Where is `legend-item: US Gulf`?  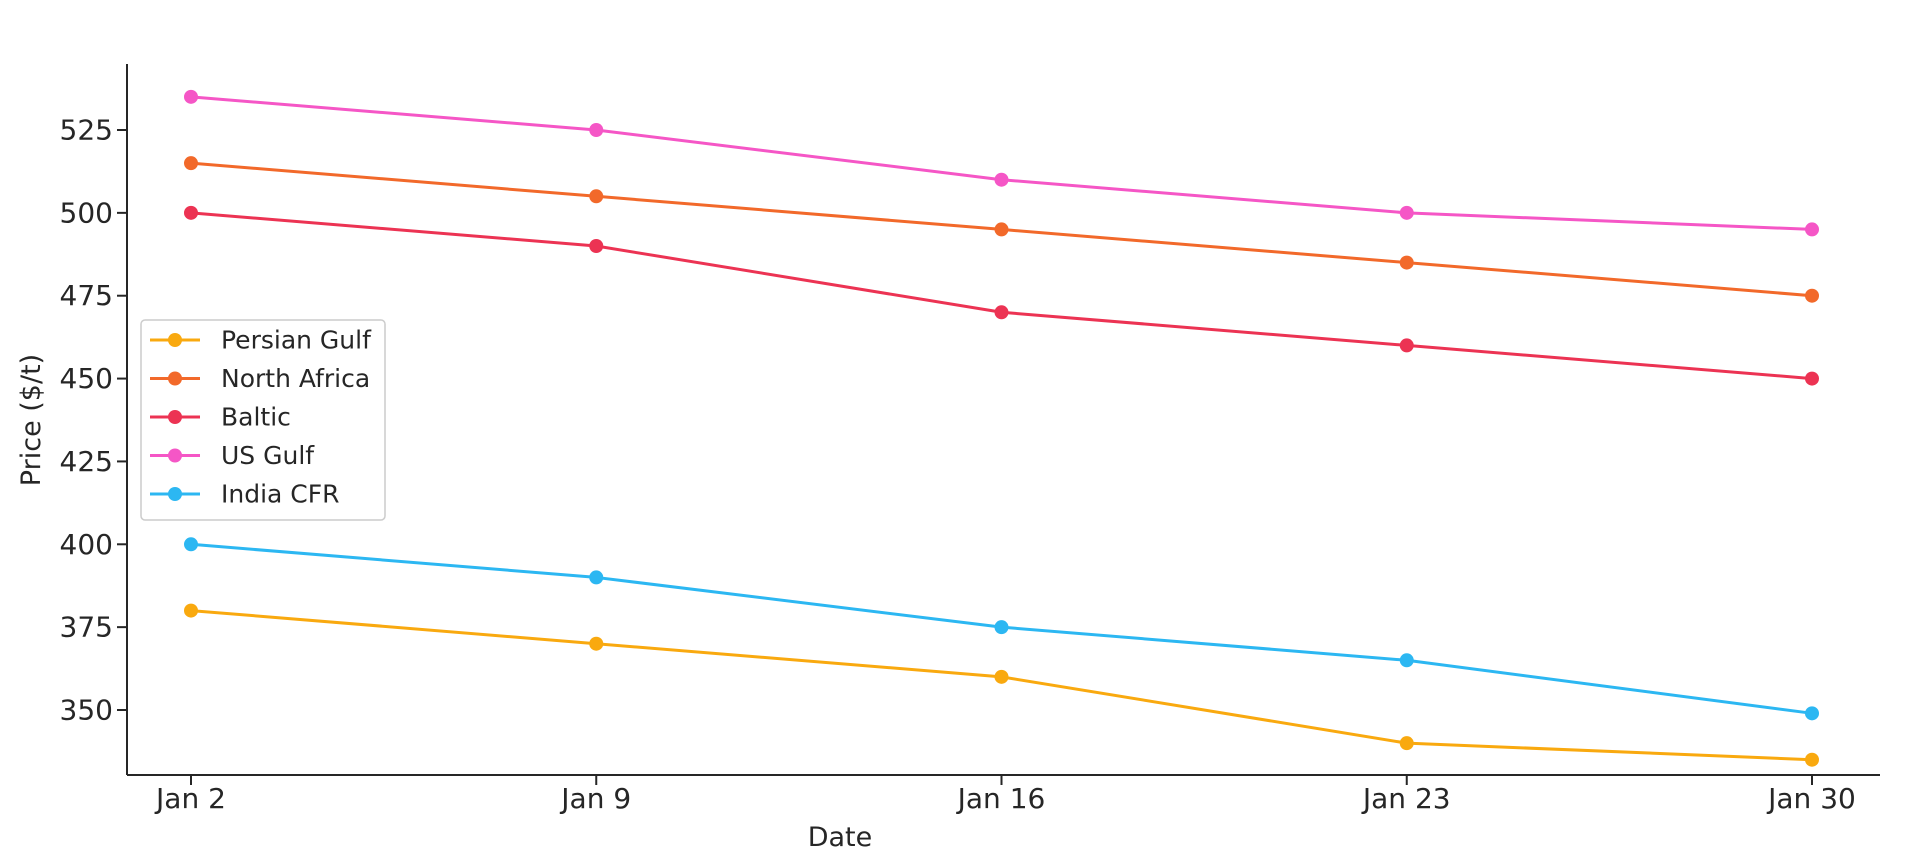
legend-item: US Gulf is located at coordinates (232, 455).